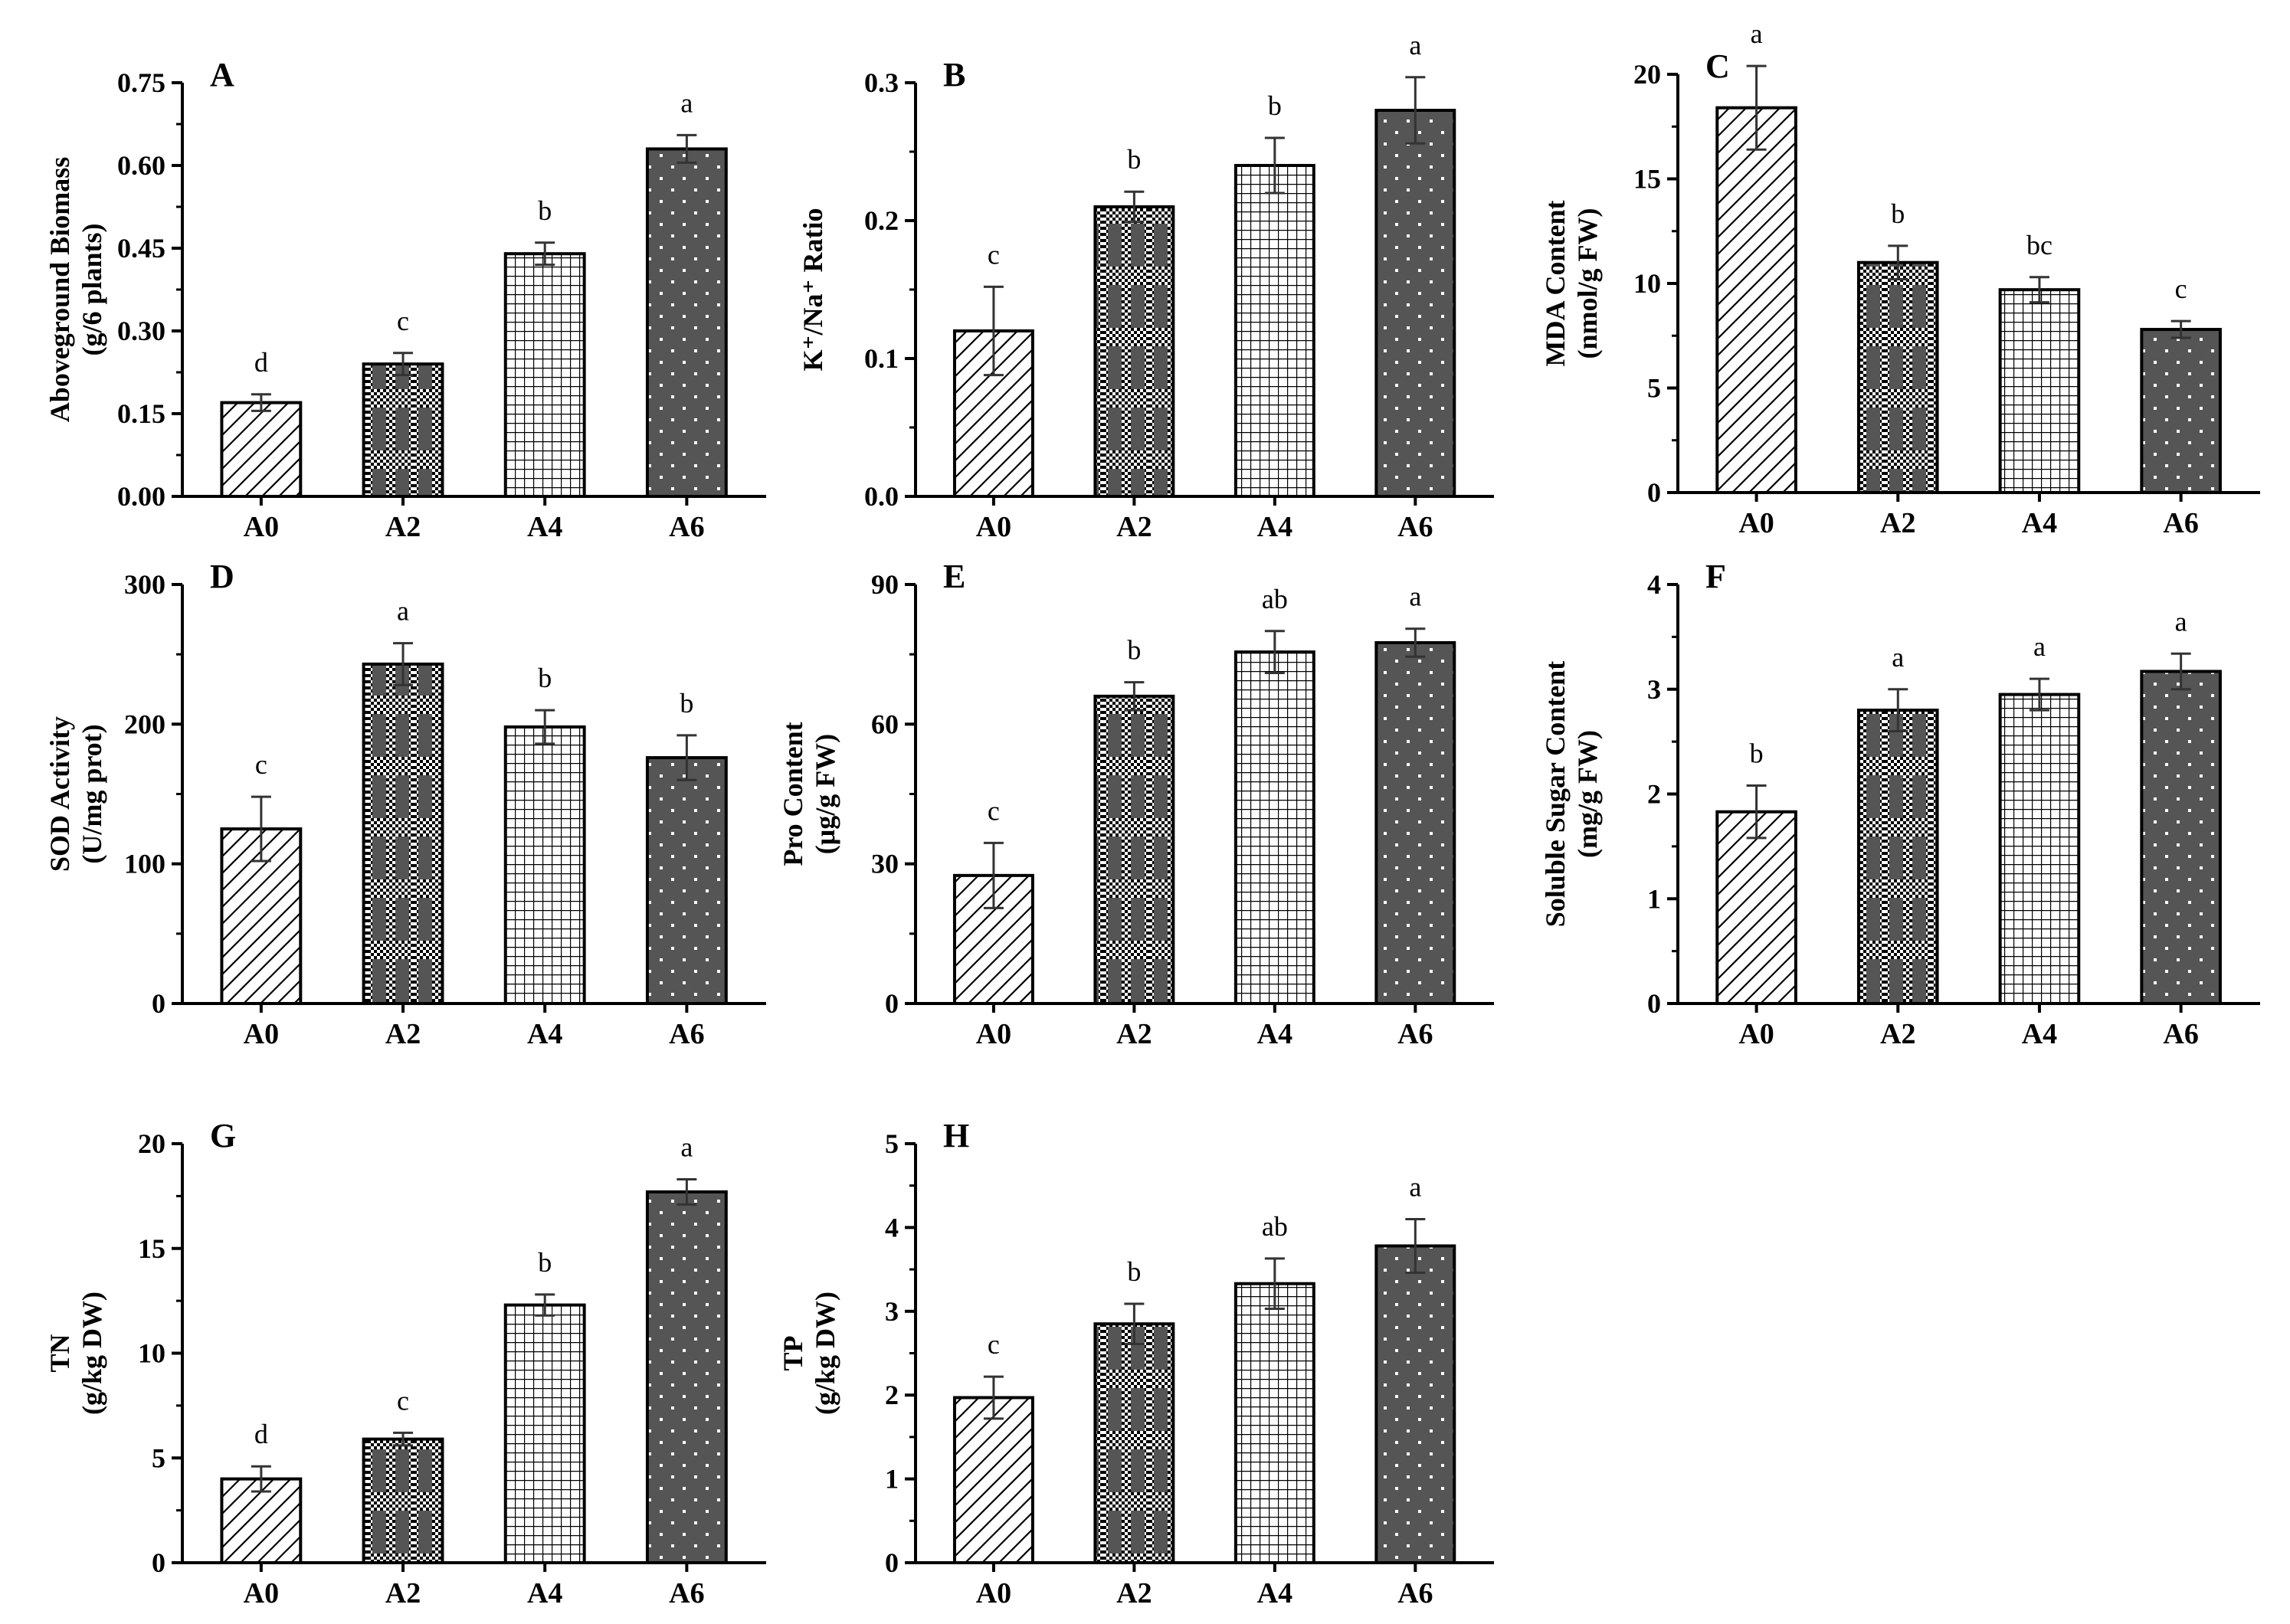 This screenshot has width=2290, height=1624. I want to click on y-axis-label: TP, so click(793, 1353).